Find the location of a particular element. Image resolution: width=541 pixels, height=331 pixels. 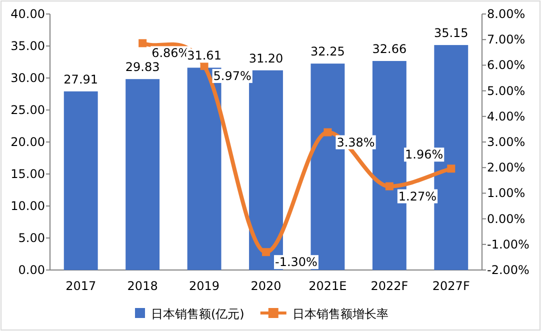

y2-tick-label: 6.00% is located at coordinates (506, 65).